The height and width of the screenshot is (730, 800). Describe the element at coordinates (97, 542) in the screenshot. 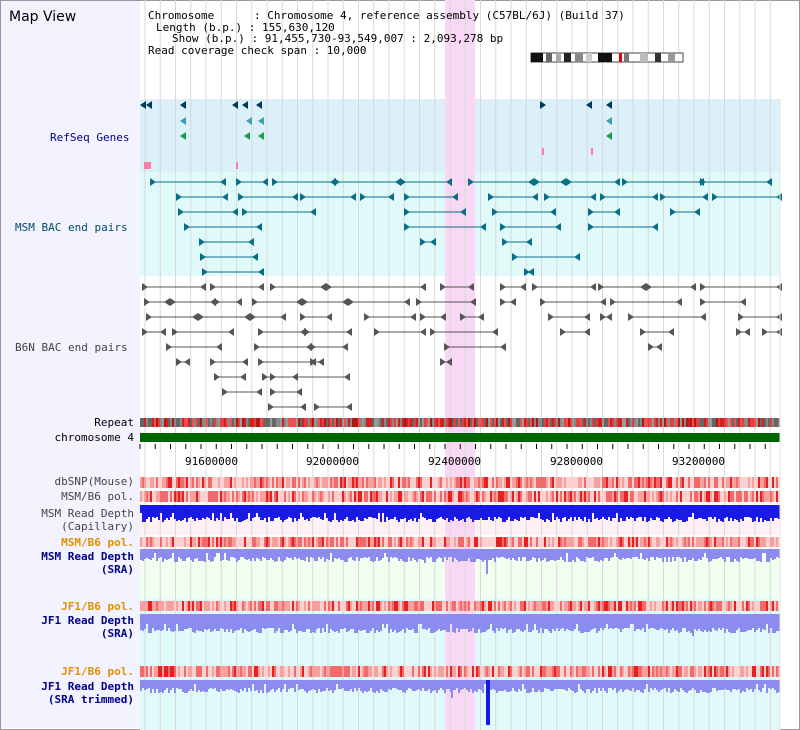

I see `track-label-msm-b6-pol-2: MSM/B6 pol.` at that location.